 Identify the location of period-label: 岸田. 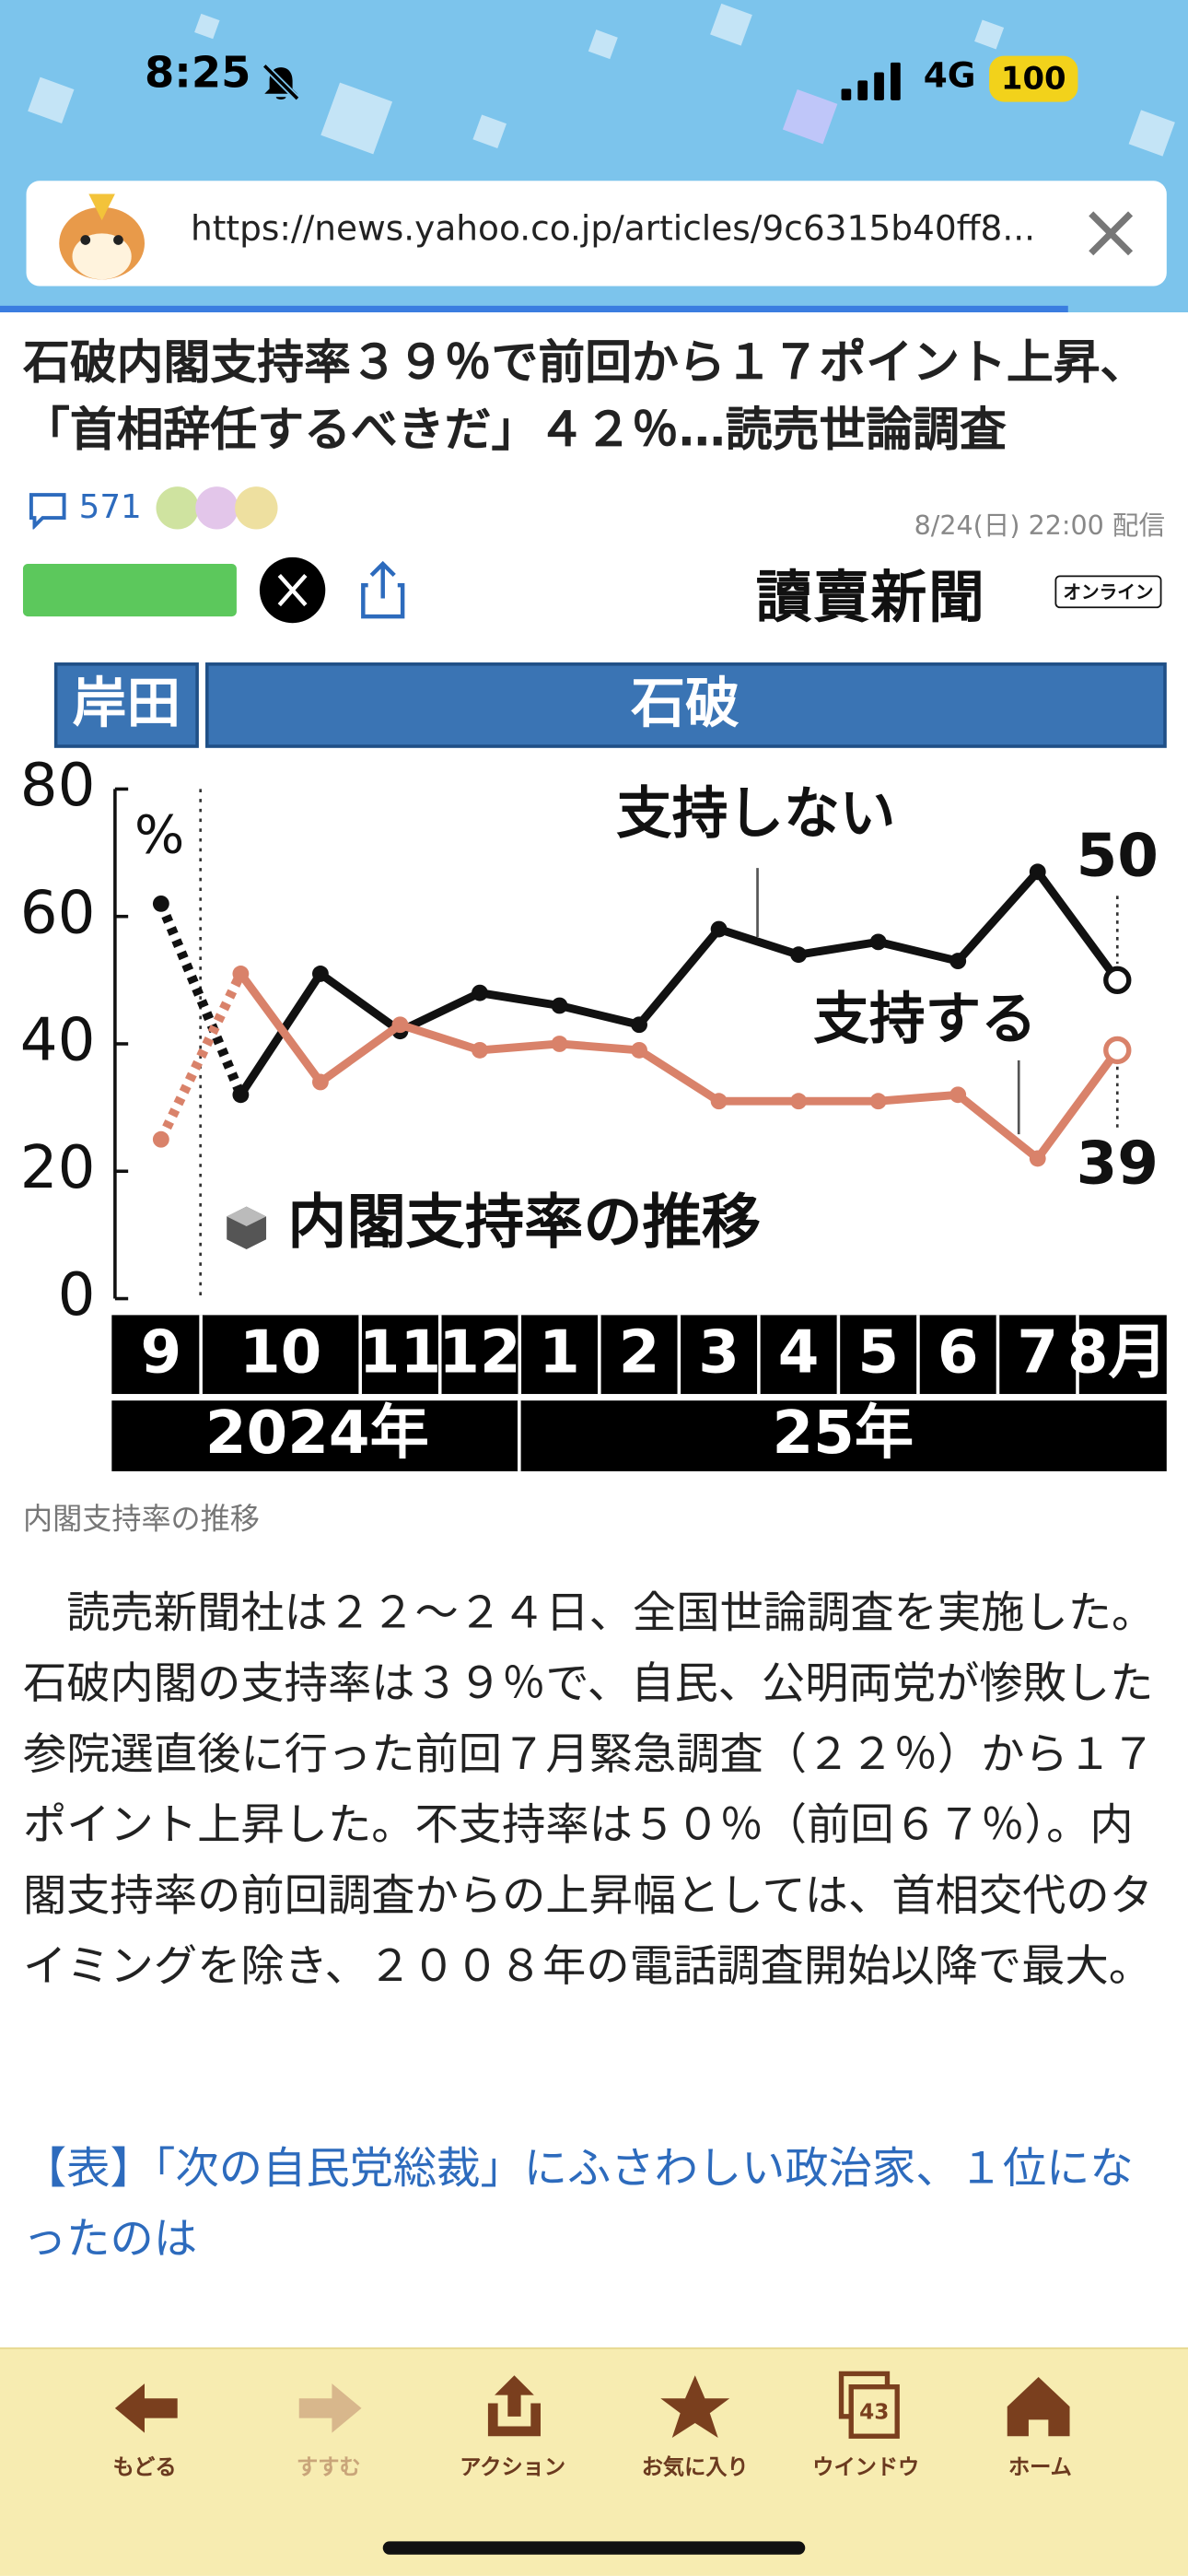
(127, 702).